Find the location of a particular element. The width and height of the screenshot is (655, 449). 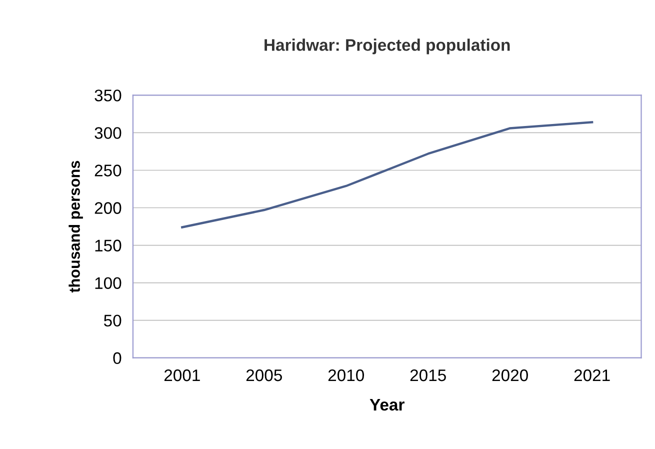

y-tick-label: 50 is located at coordinates (113, 320).